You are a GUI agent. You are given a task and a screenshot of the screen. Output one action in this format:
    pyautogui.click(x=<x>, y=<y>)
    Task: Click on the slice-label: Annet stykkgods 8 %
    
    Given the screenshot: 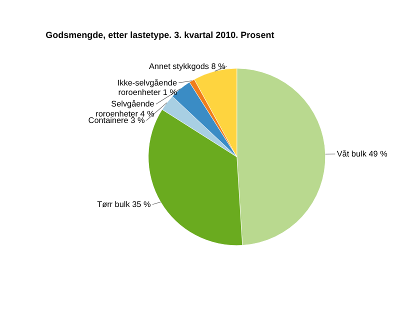 What is the action you would take?
    pyautogui.click(x=187, y=66)
    